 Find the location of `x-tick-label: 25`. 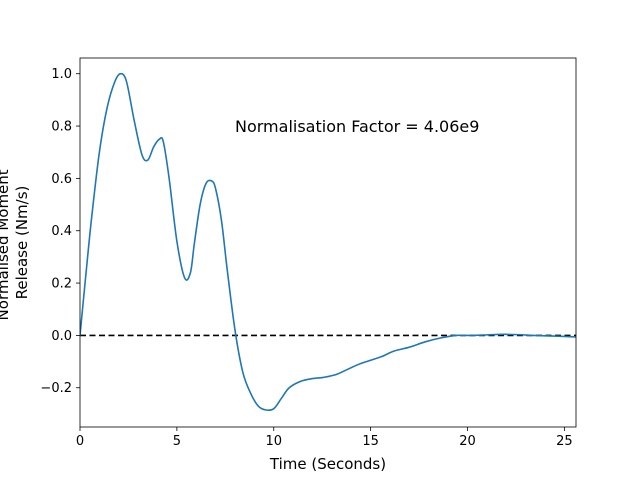

x-tick-label: 25 is located at coordinates (564, 441).